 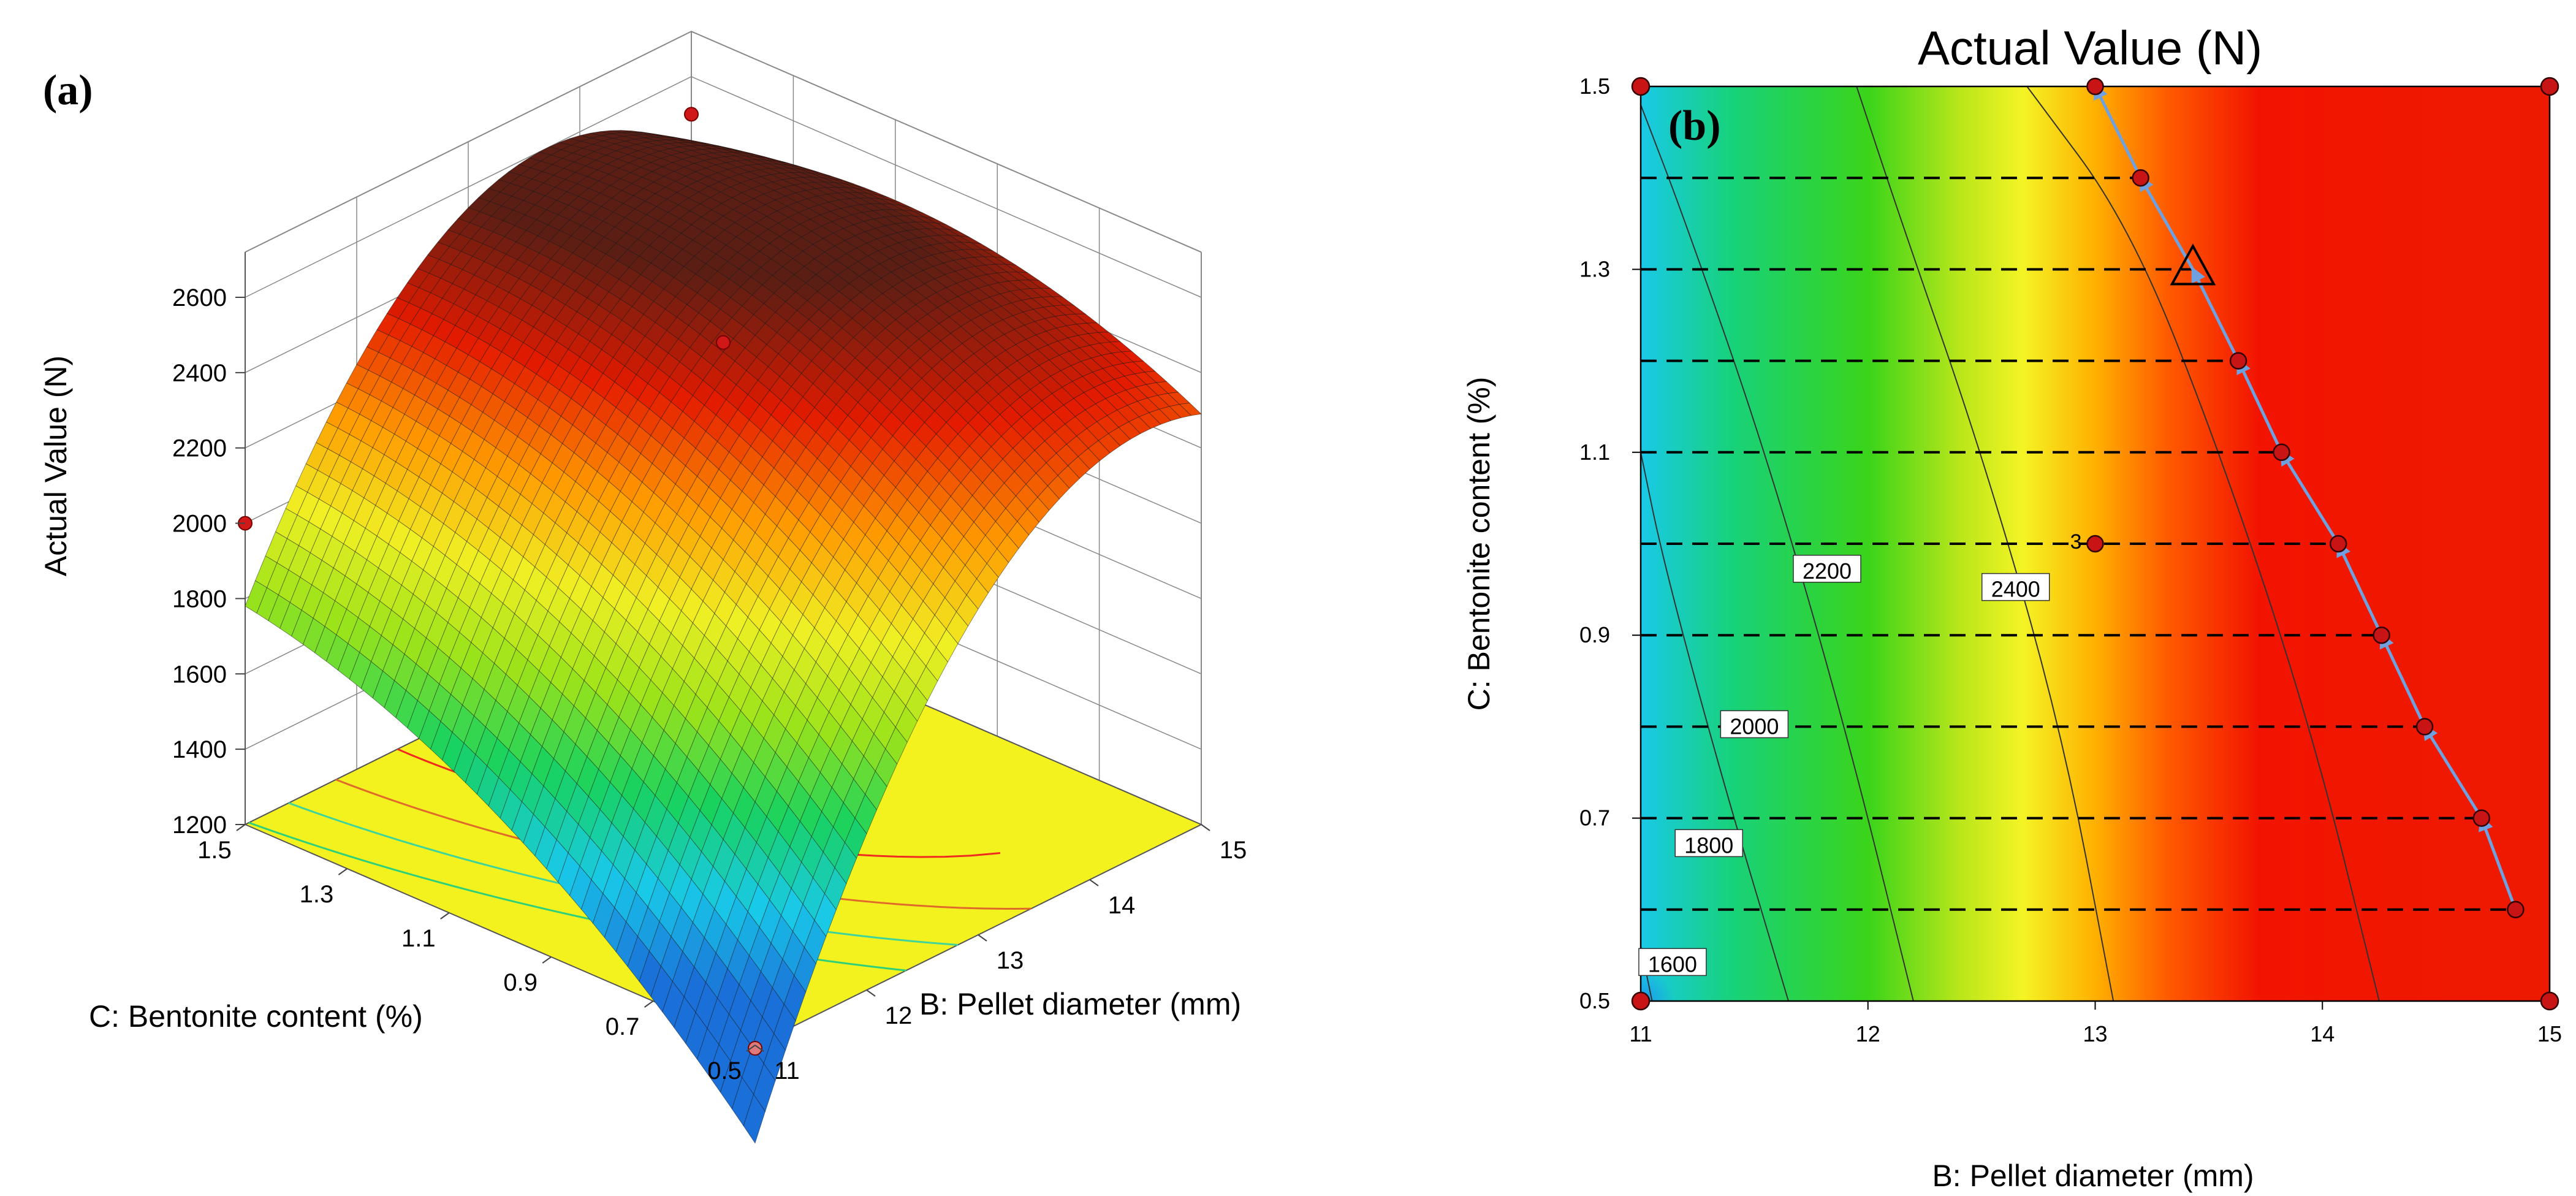 What do you see at coordinates (199, 524) in the screenshot?
I see `z-tick-label: 2000` at bounding box center [199, 524].